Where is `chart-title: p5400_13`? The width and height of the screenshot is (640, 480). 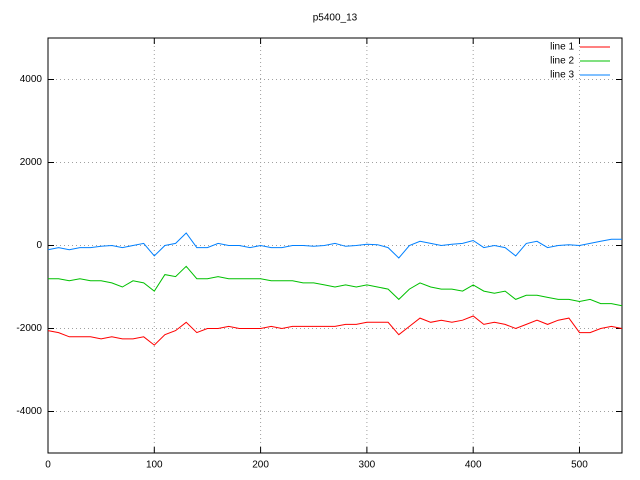 chart-title: p5400_13 is located at coordinates (335, 18).